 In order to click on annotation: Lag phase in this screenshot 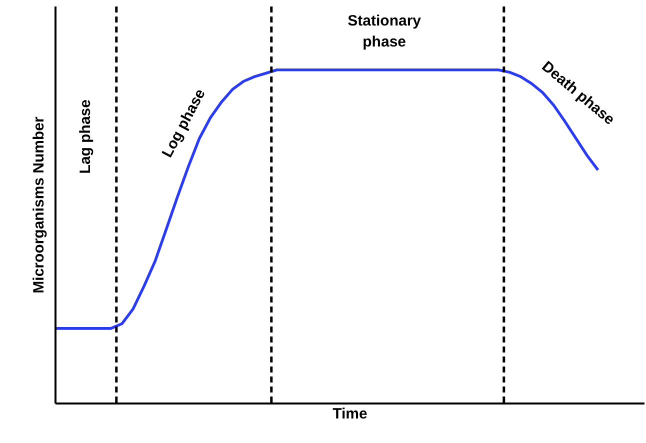, I will do `click(85, 137)`.